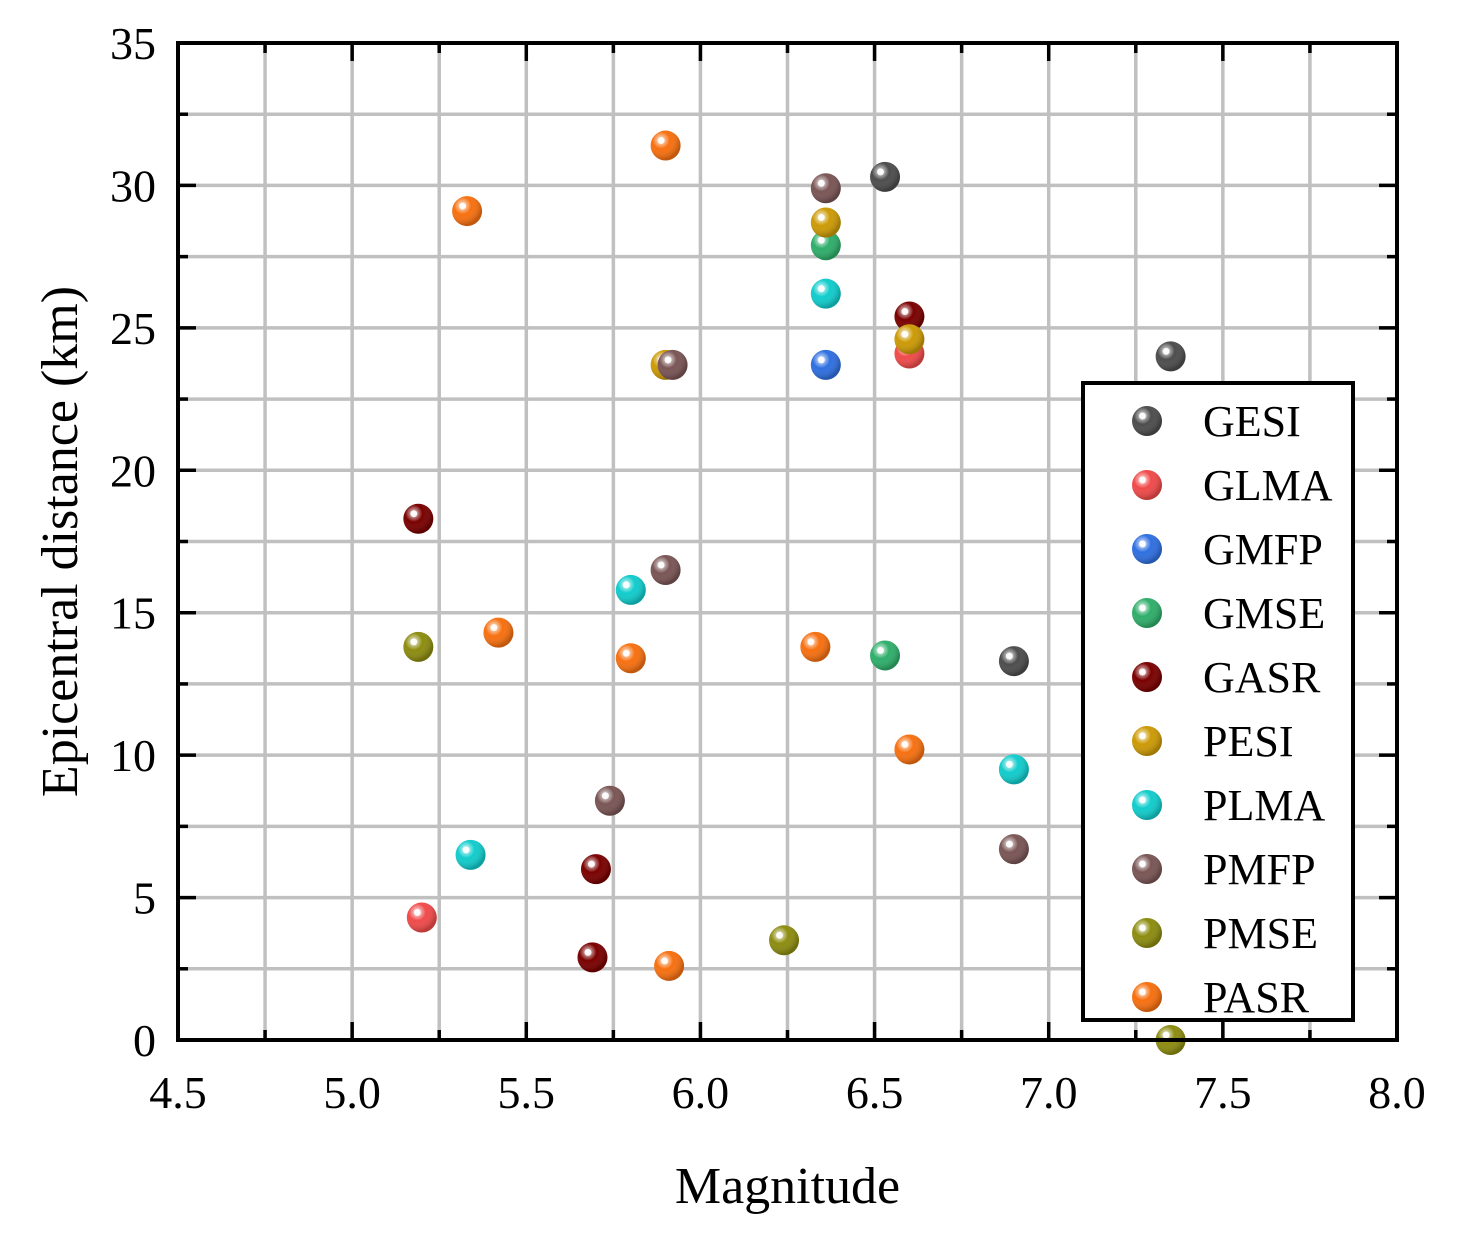  Describe the element at coordinates (1252, 421) in the screenshot. I see `legend-label-gesi: GESI` at that location.